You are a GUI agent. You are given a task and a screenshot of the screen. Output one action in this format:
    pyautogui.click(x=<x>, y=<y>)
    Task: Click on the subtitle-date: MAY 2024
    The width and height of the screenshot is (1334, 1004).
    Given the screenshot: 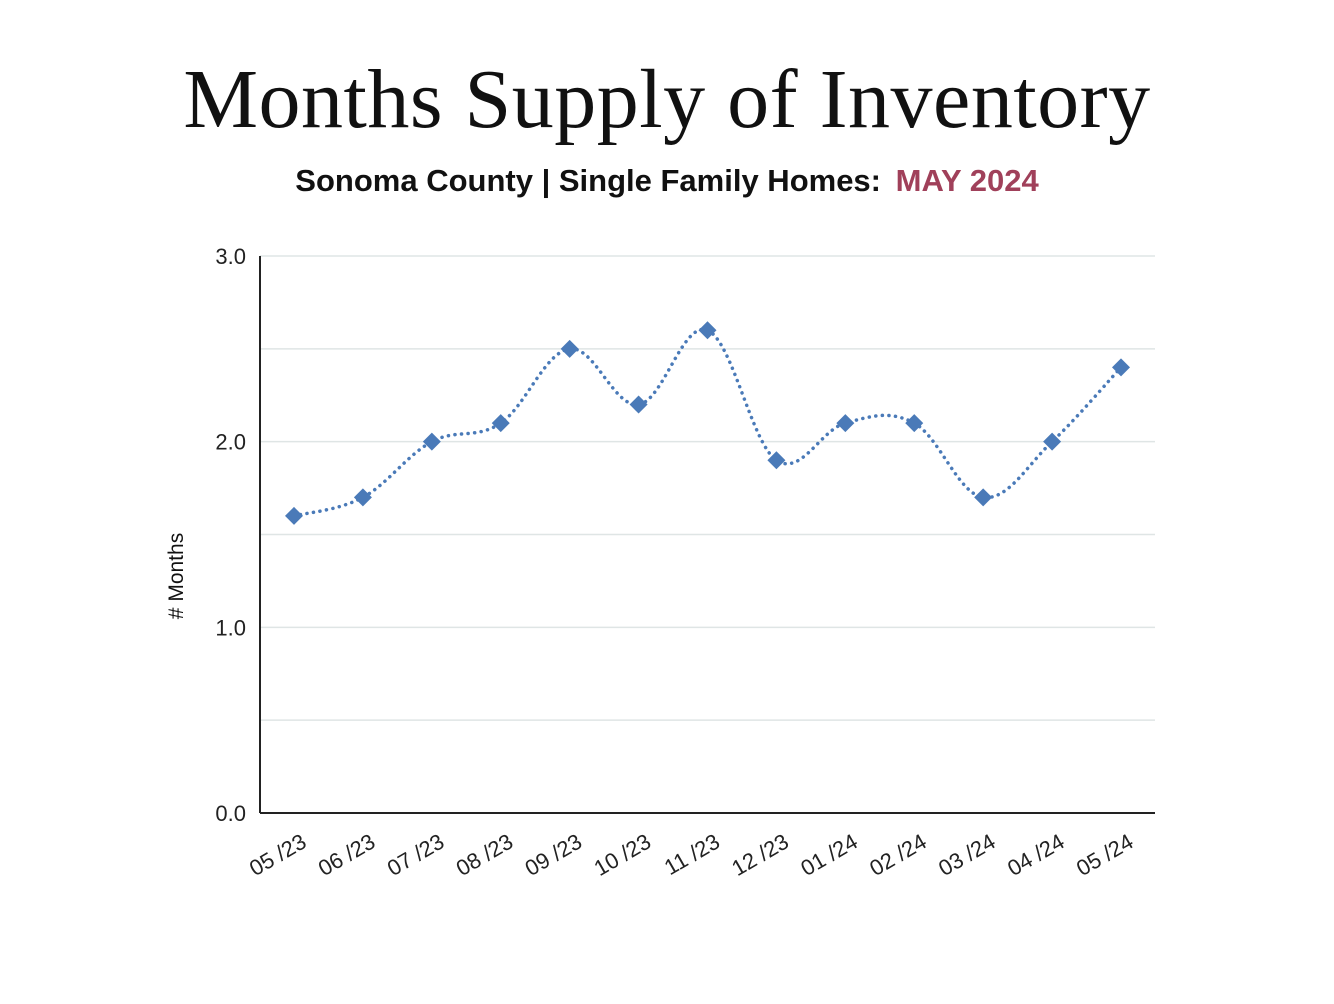 What is the action you would take?
    pyautogui.click(x=967, y=180)
    